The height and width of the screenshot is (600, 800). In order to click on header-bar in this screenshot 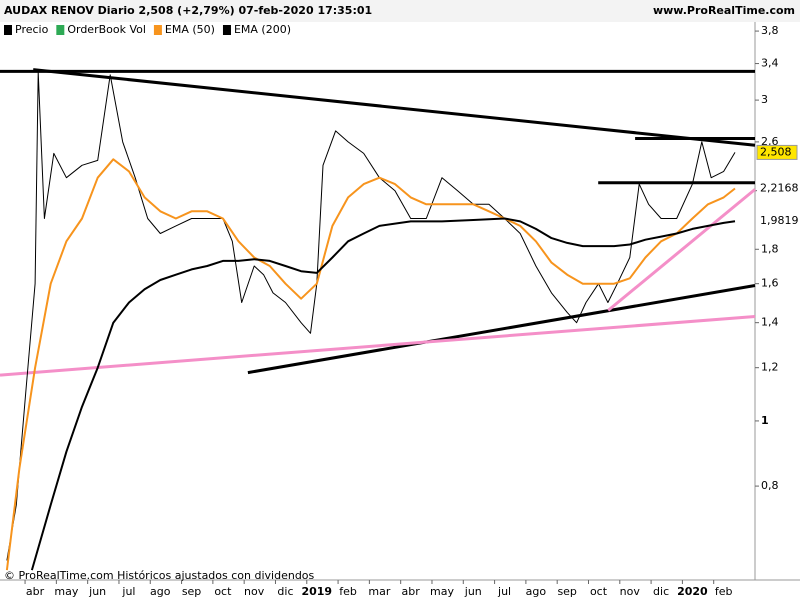, I will do `click(400, 11)`.